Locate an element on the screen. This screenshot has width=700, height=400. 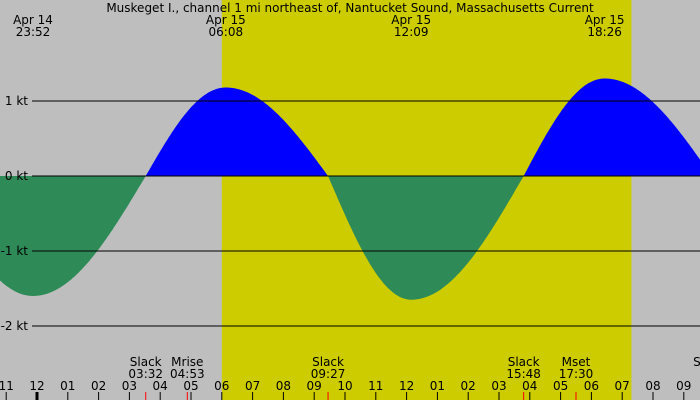
event-label: Mset is located at coordinates (576, 362).